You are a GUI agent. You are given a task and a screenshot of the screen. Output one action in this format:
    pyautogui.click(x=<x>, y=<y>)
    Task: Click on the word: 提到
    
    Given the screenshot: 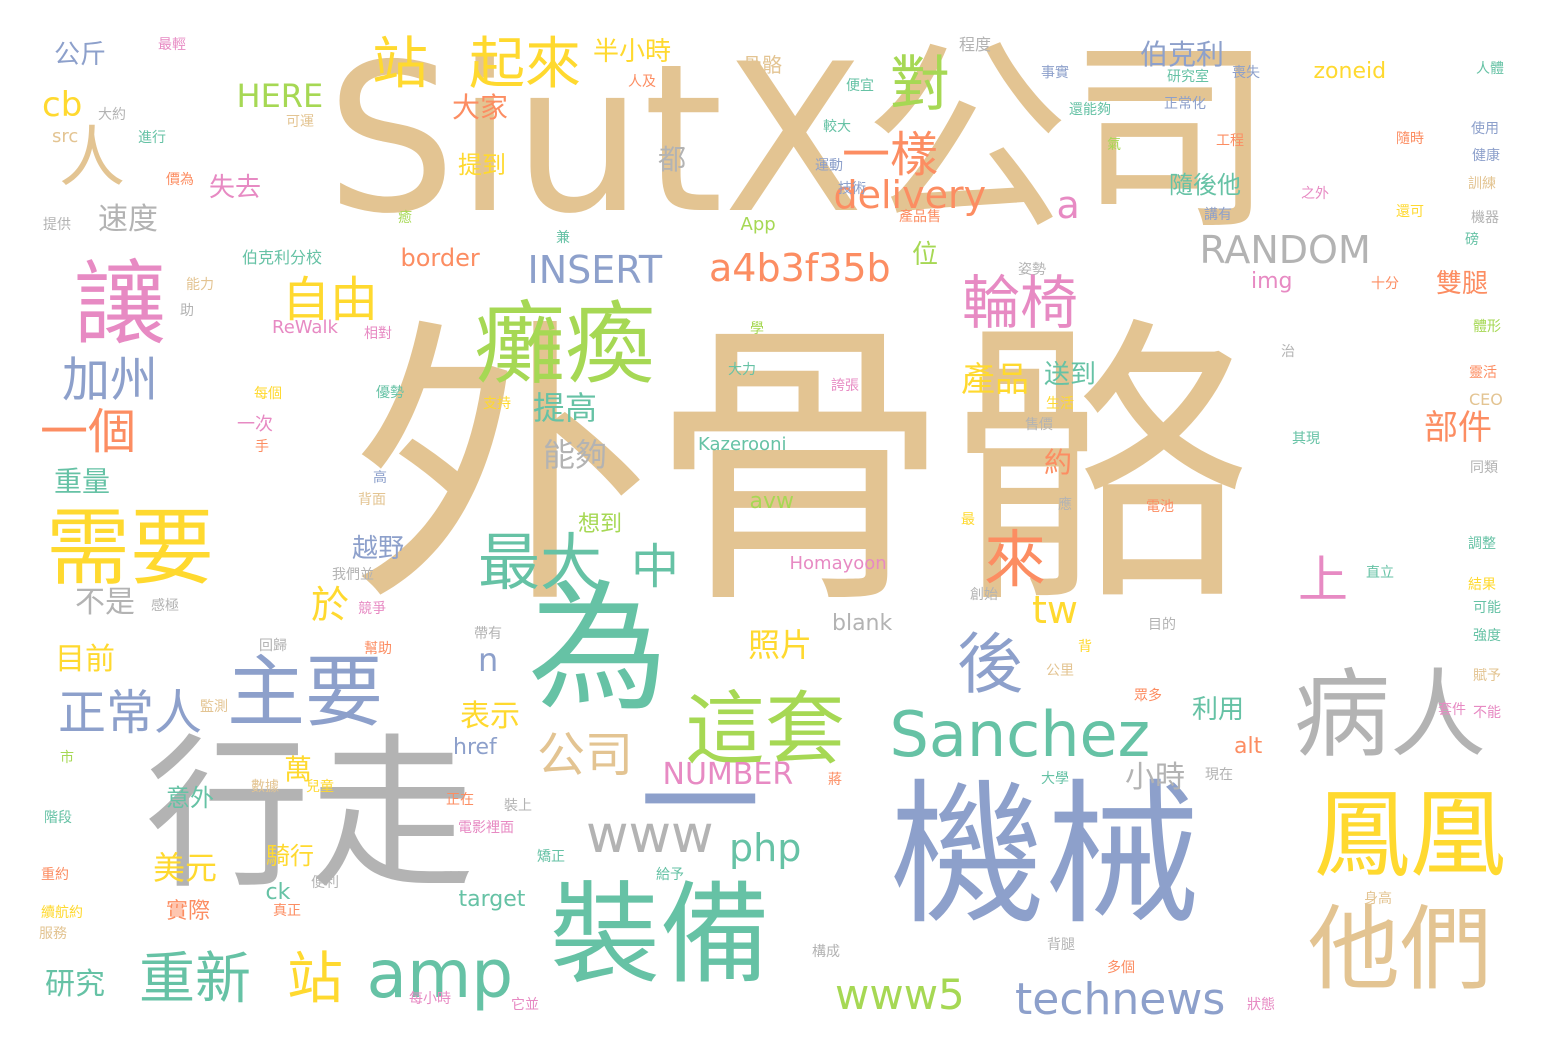 What is the action you would take?
    pyautogui.click(x=482, y=165)
    